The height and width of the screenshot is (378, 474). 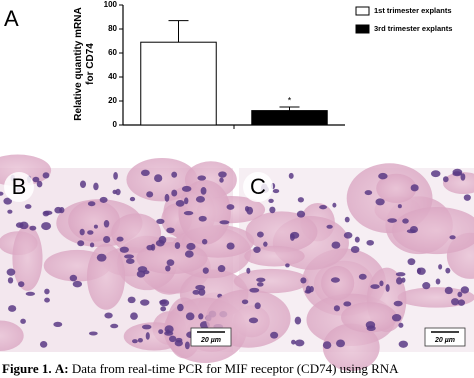 I want to click on legend-label: 1st trimester explants, so click(x=413, y=10).